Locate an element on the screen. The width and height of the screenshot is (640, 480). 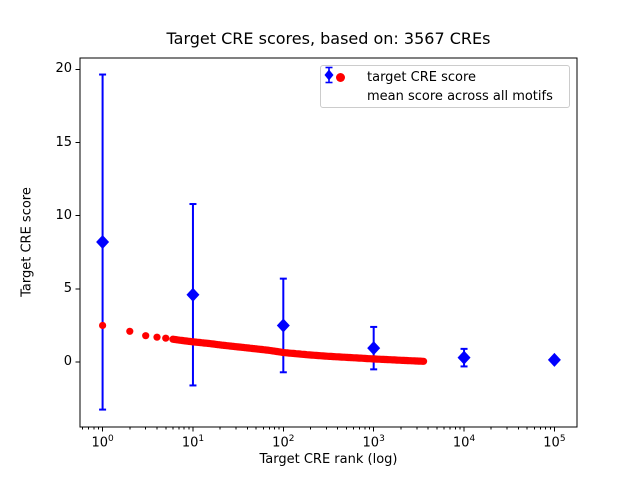
target-score-series is located at coordinates (263, 343).